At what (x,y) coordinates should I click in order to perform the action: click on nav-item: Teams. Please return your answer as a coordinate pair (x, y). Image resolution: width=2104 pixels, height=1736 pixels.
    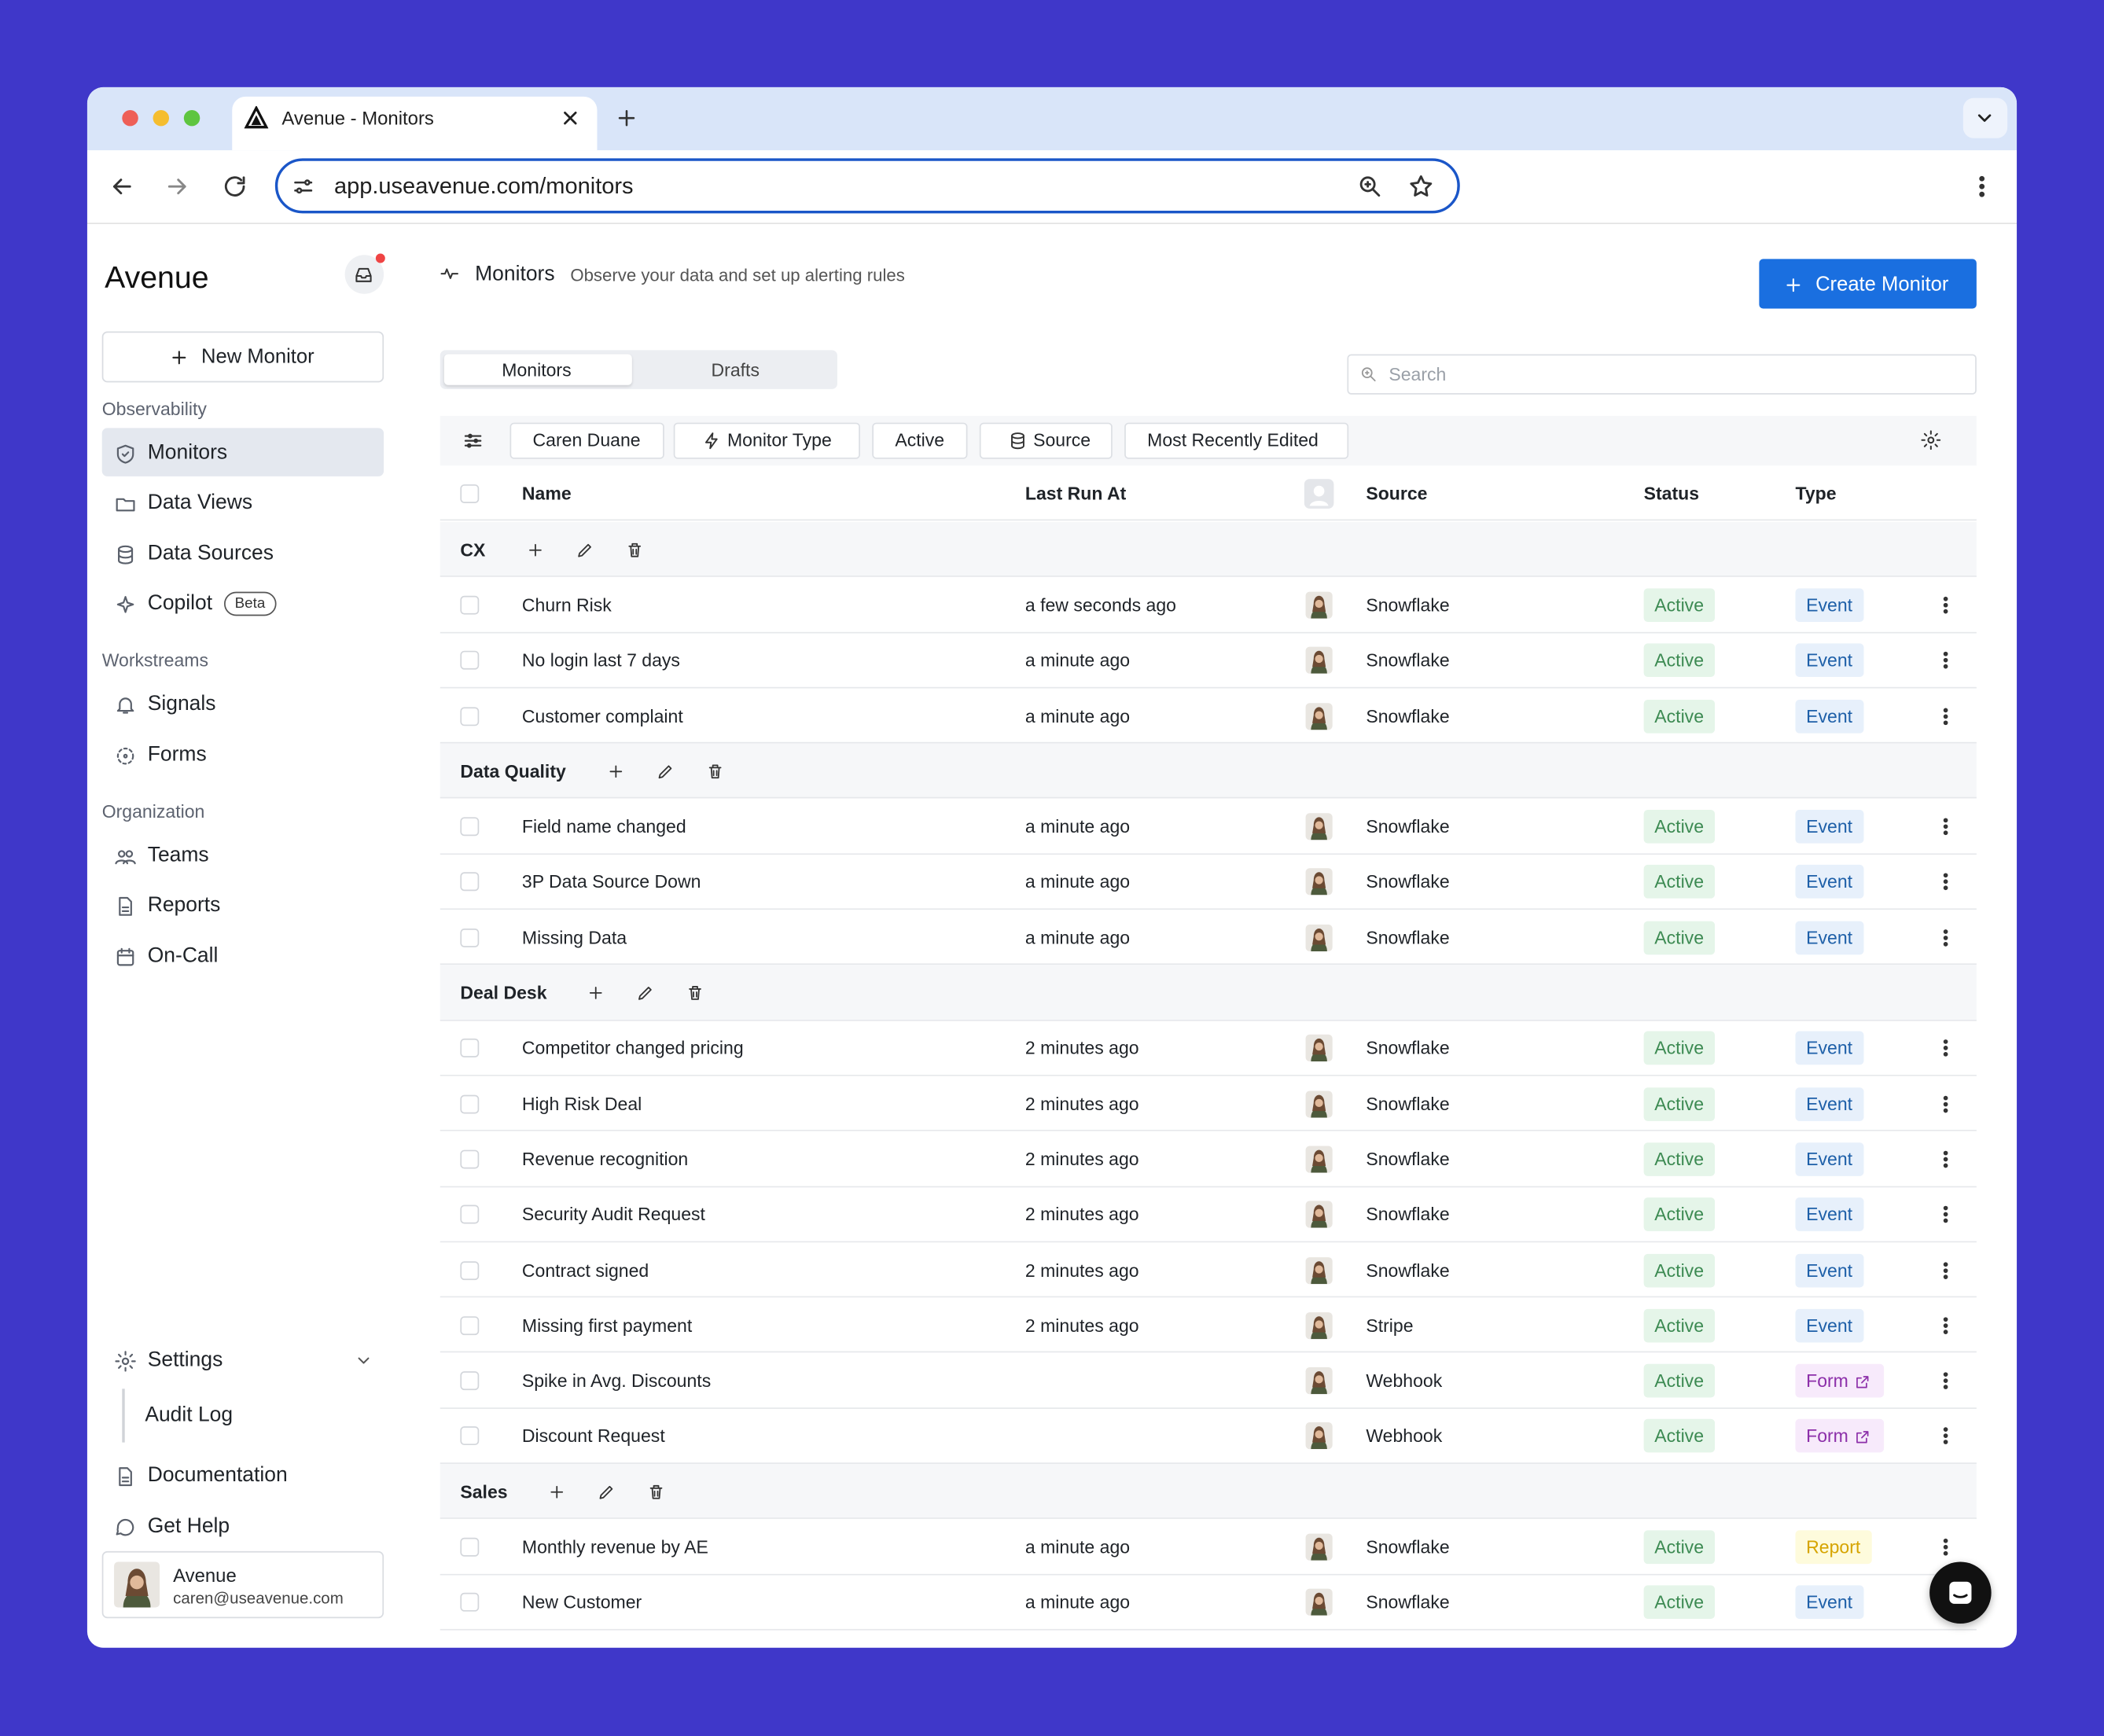
    Looking at the image, I should click on (178, 855).